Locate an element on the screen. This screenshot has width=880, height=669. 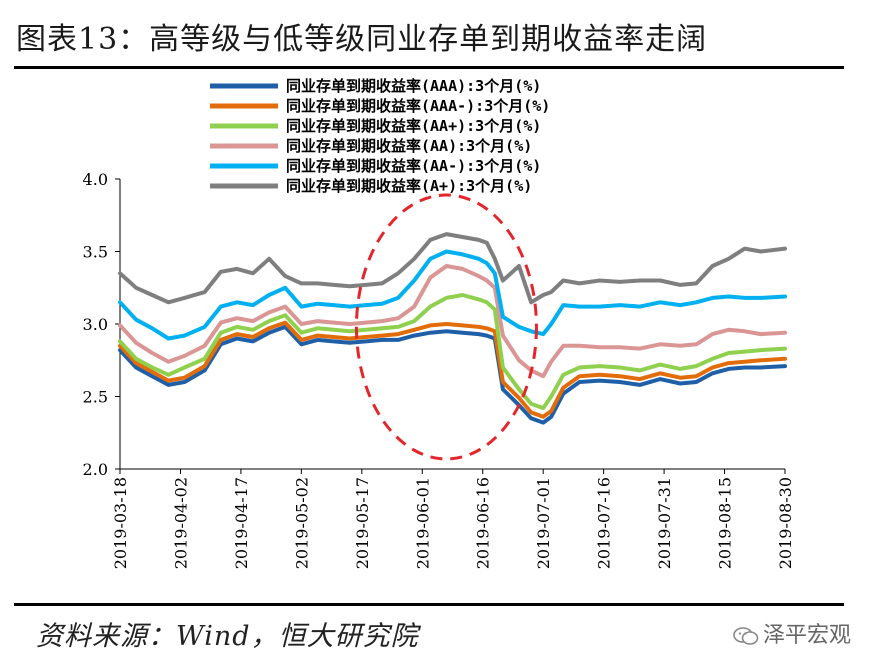
legend-label: 同业存单到期收益率(A+):3个月(%) is located at coordinates (409, 186).